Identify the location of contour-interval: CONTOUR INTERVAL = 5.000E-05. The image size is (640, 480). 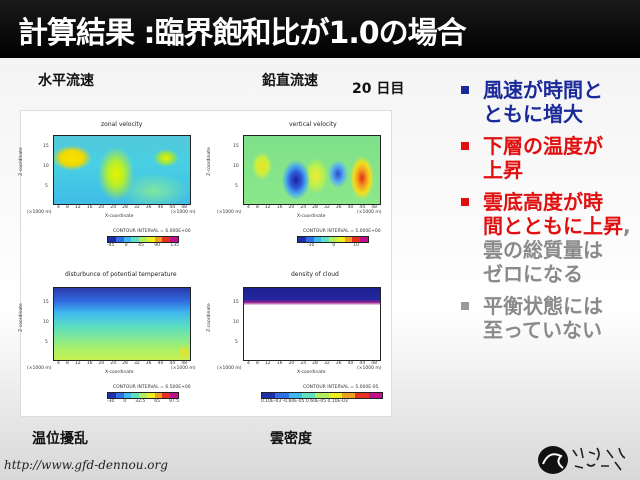
(341, 387).